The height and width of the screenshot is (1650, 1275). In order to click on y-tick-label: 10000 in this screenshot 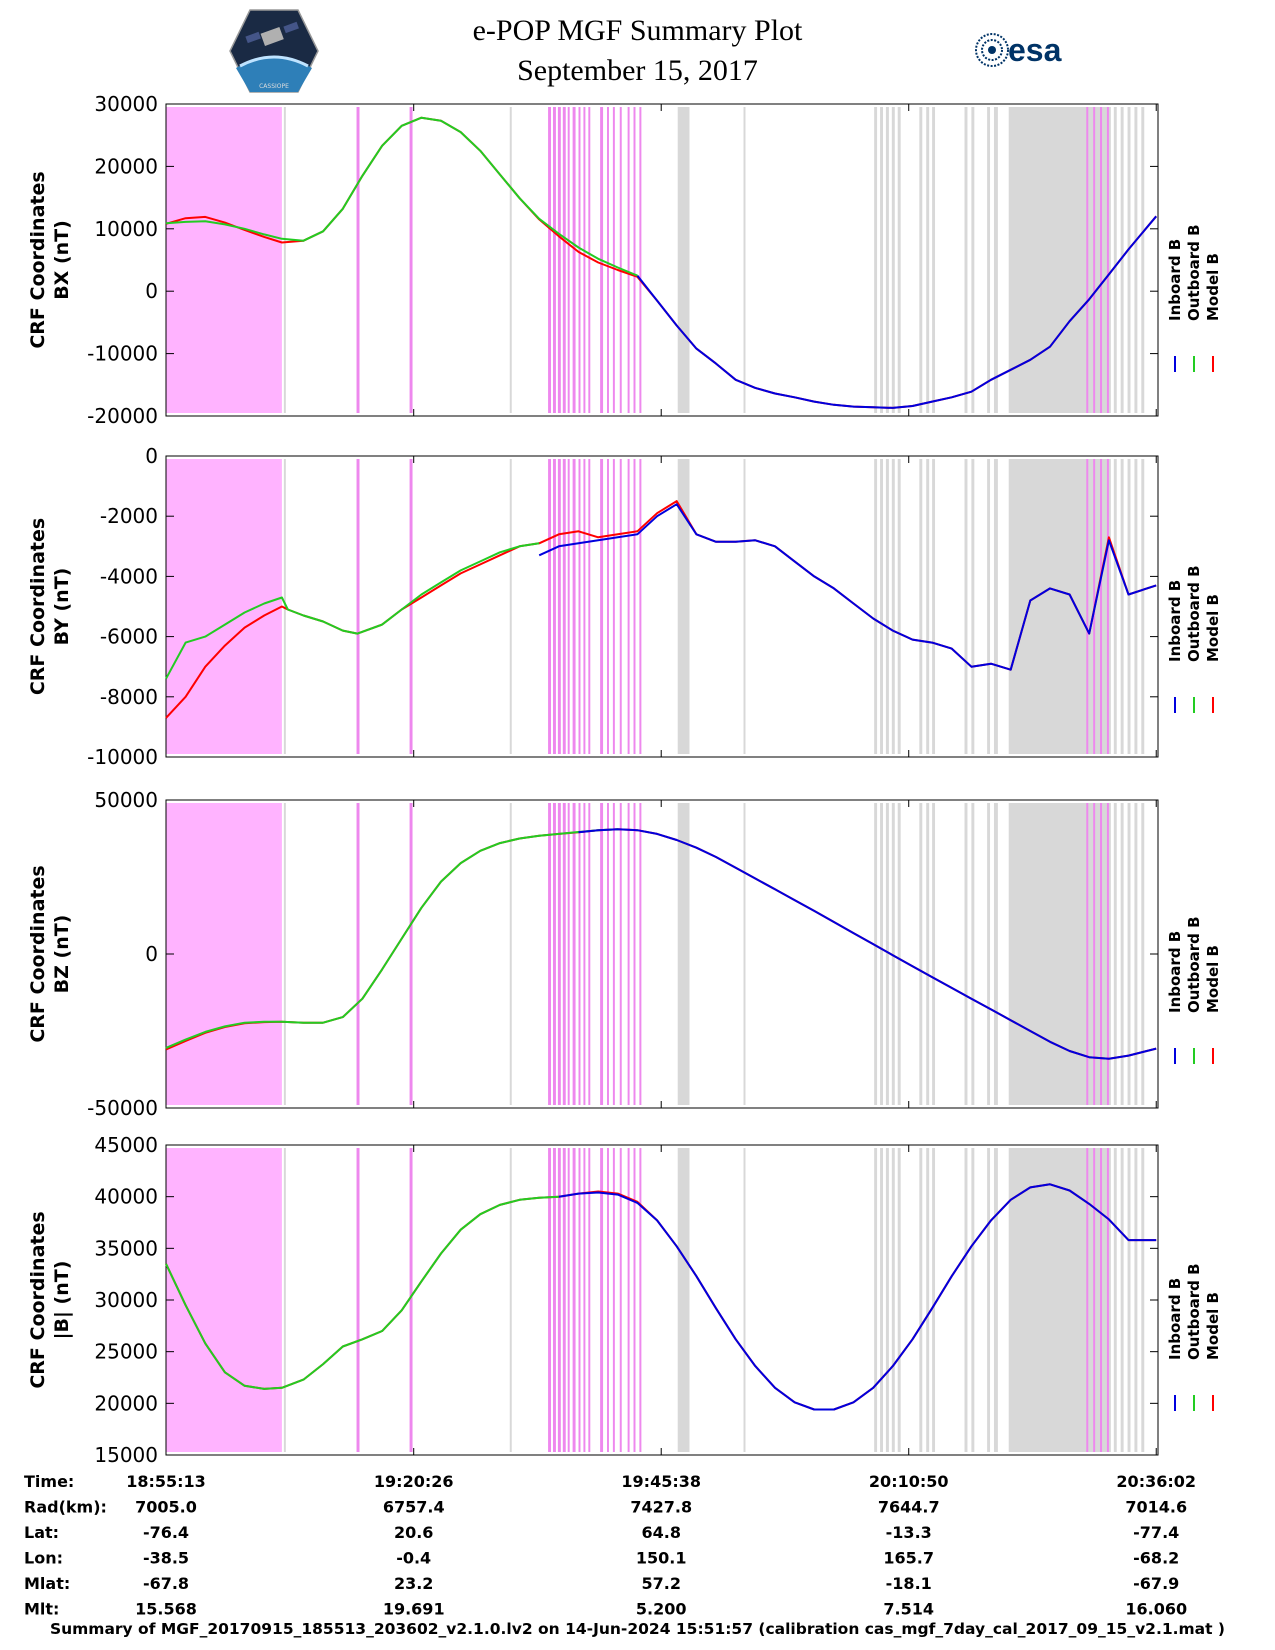, I will do `click(126, 229)`.